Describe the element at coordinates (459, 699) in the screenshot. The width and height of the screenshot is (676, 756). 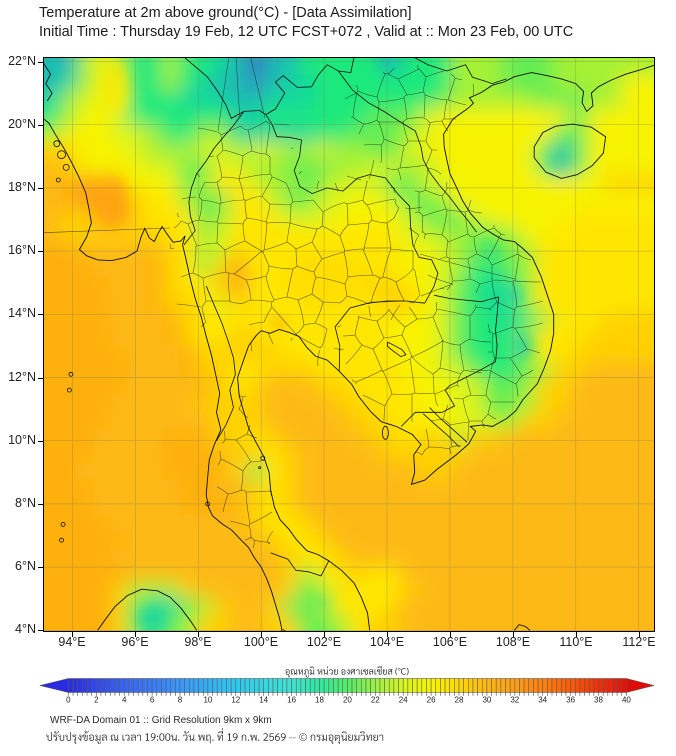
I see `svg-text: 28` at that location.